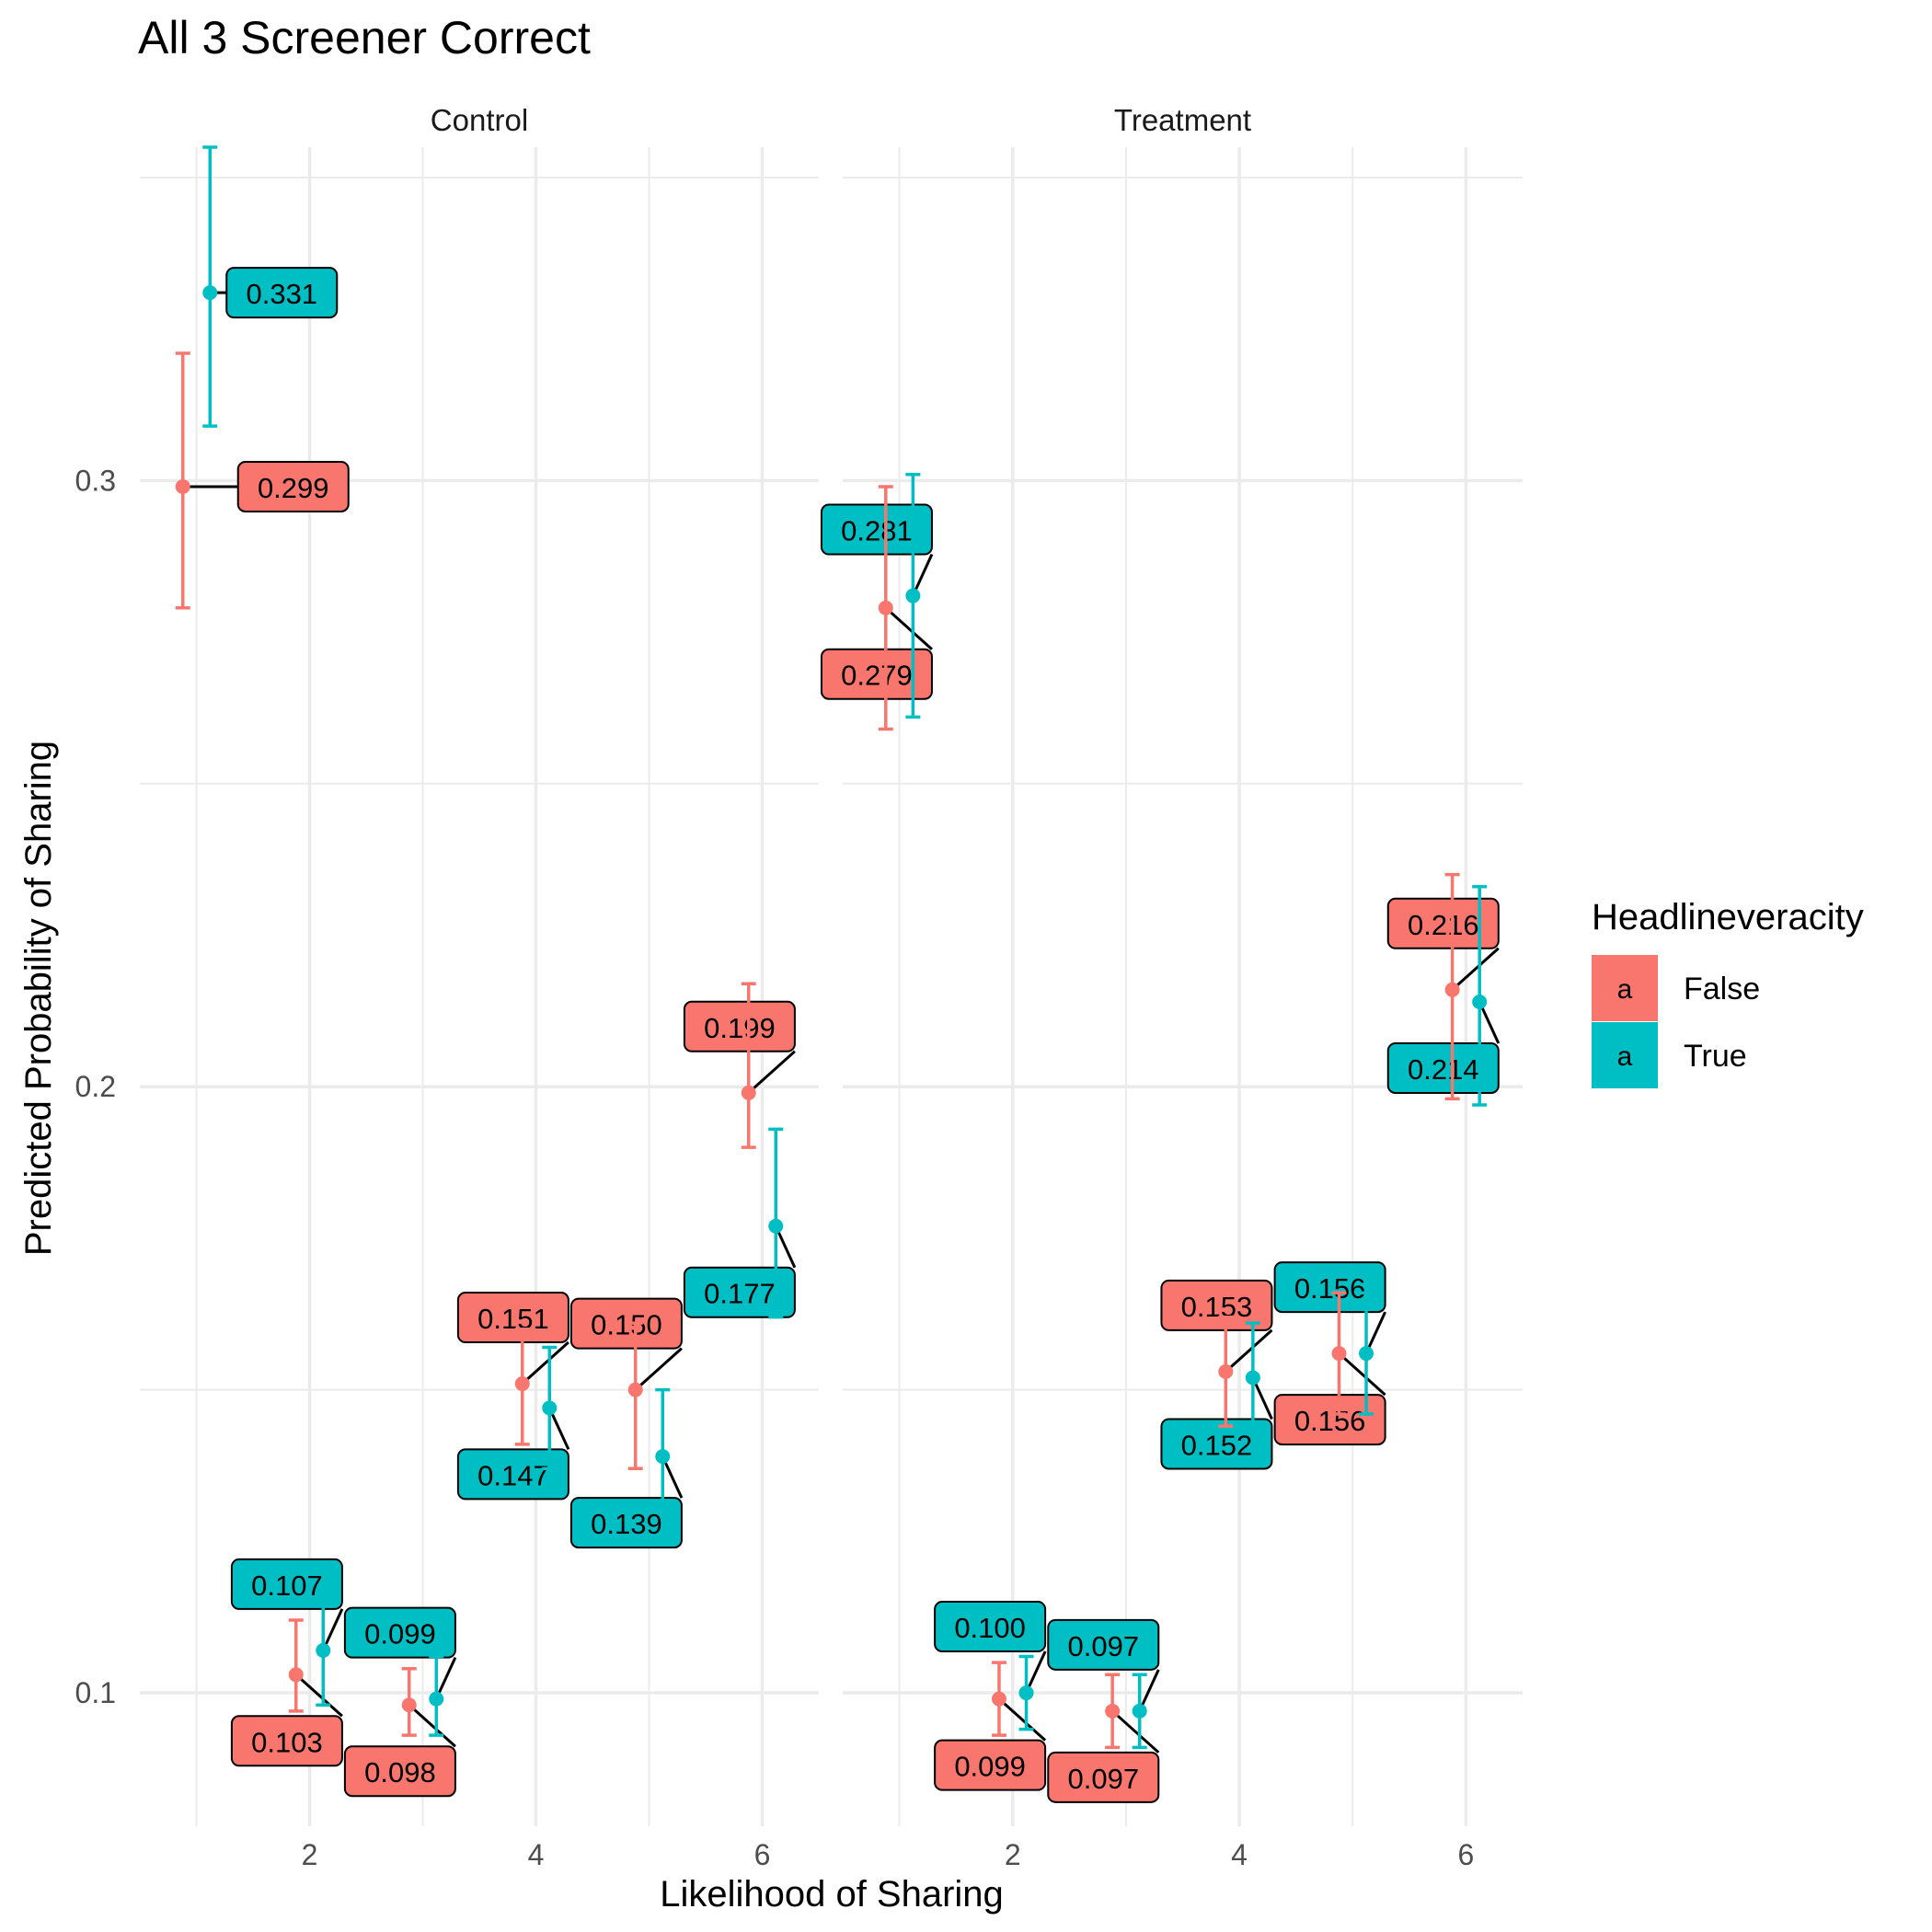  I want to click on data-label: 0.150, so click(626, 1325).